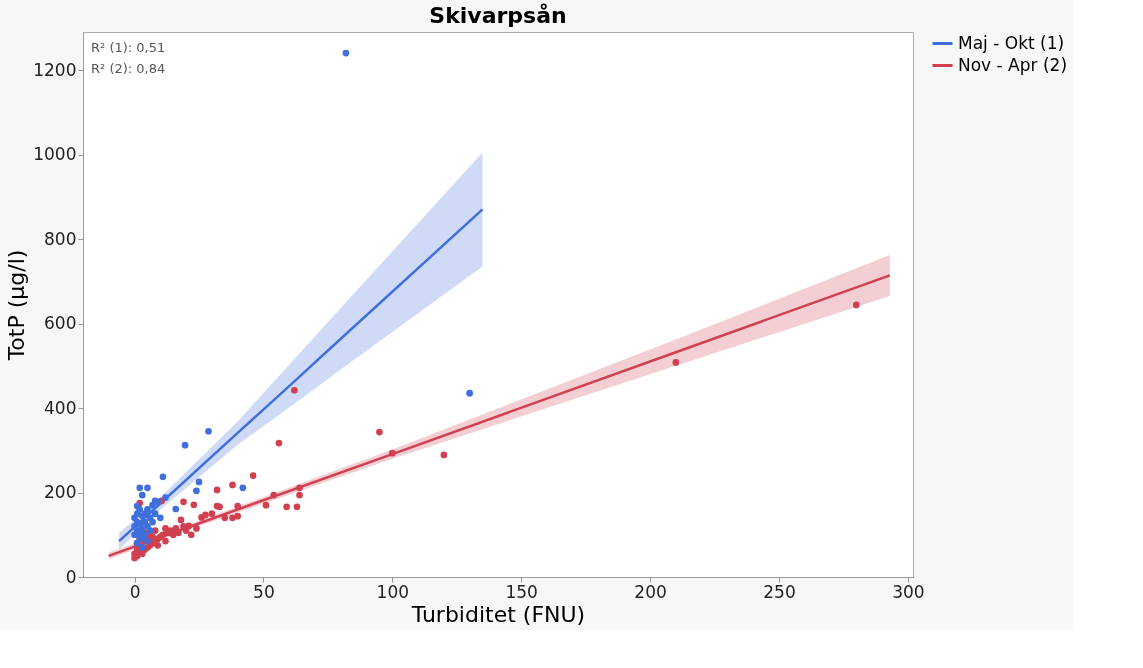 This screenshot has height=668, width=1143. I want to click on x-axis-title: Turbiditet (FNU), so click(498, 614).